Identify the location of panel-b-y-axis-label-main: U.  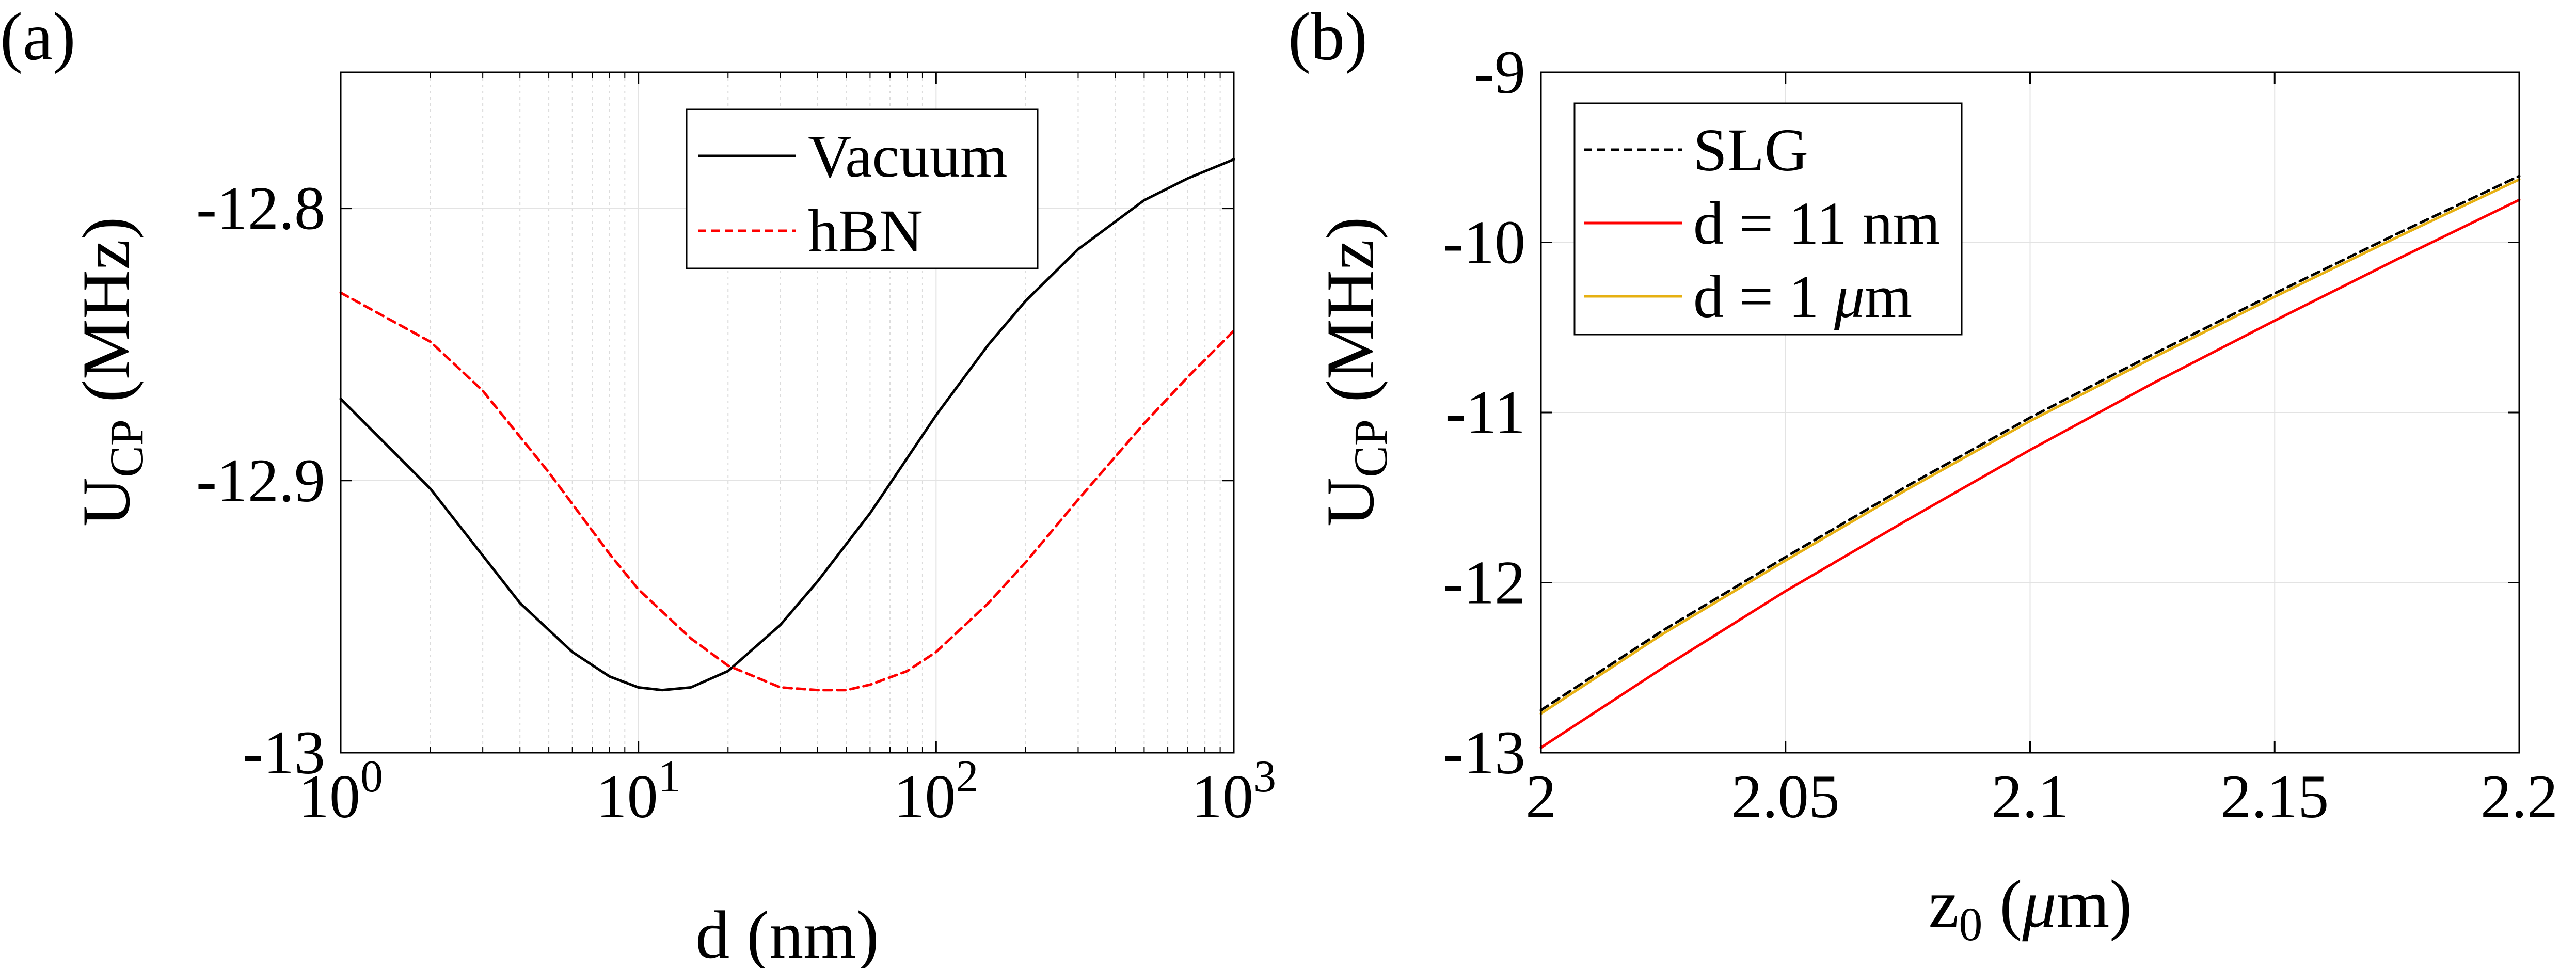
(1350, 502).